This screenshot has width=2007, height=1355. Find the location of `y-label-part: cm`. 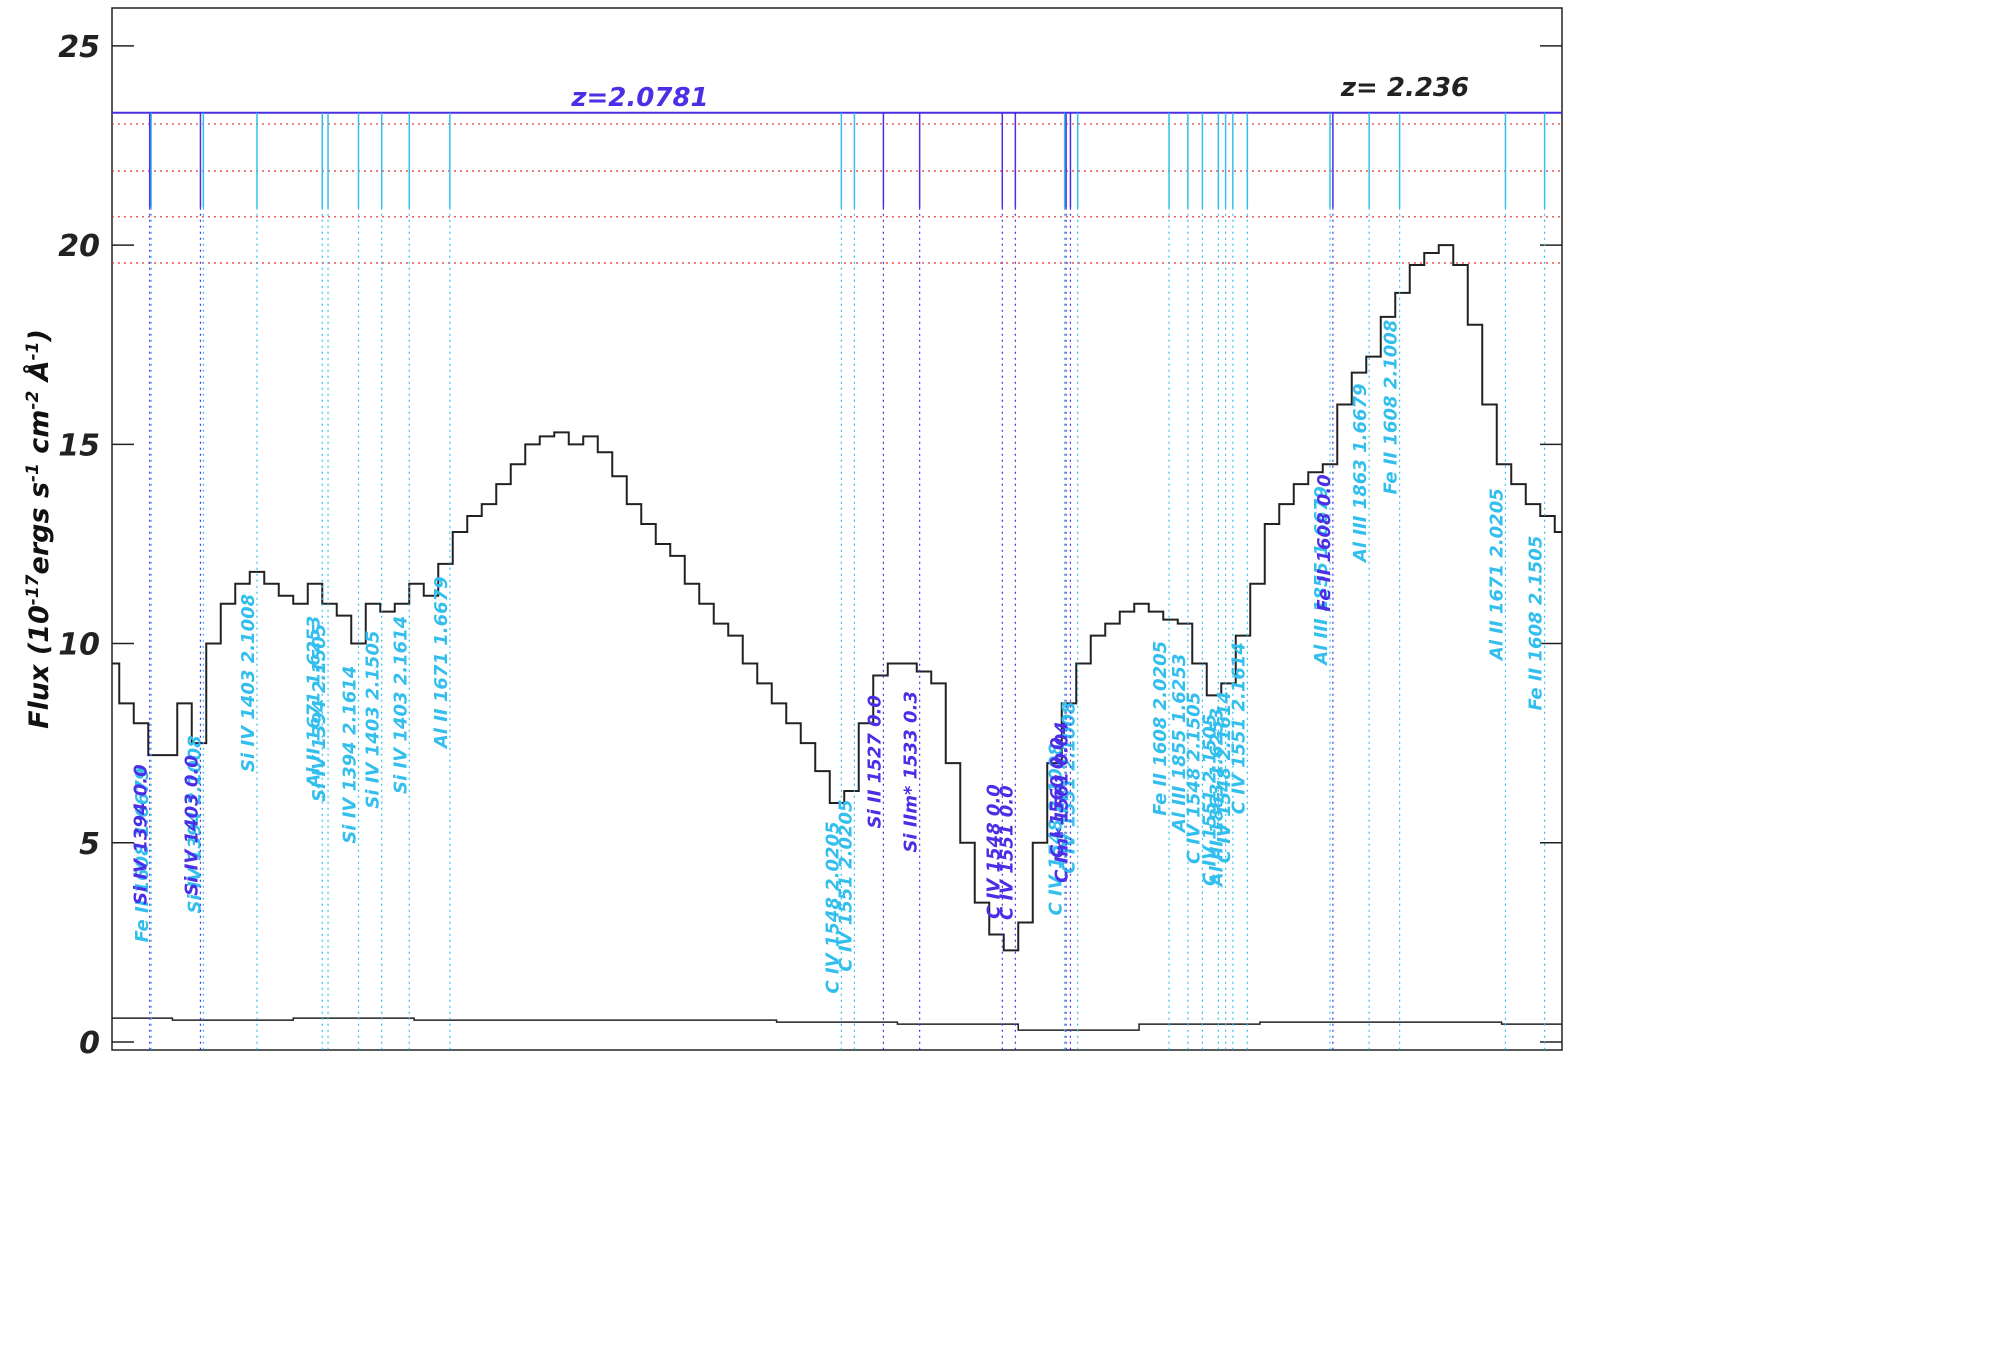

y-label-part: cm is located at coordinates (39, 437).